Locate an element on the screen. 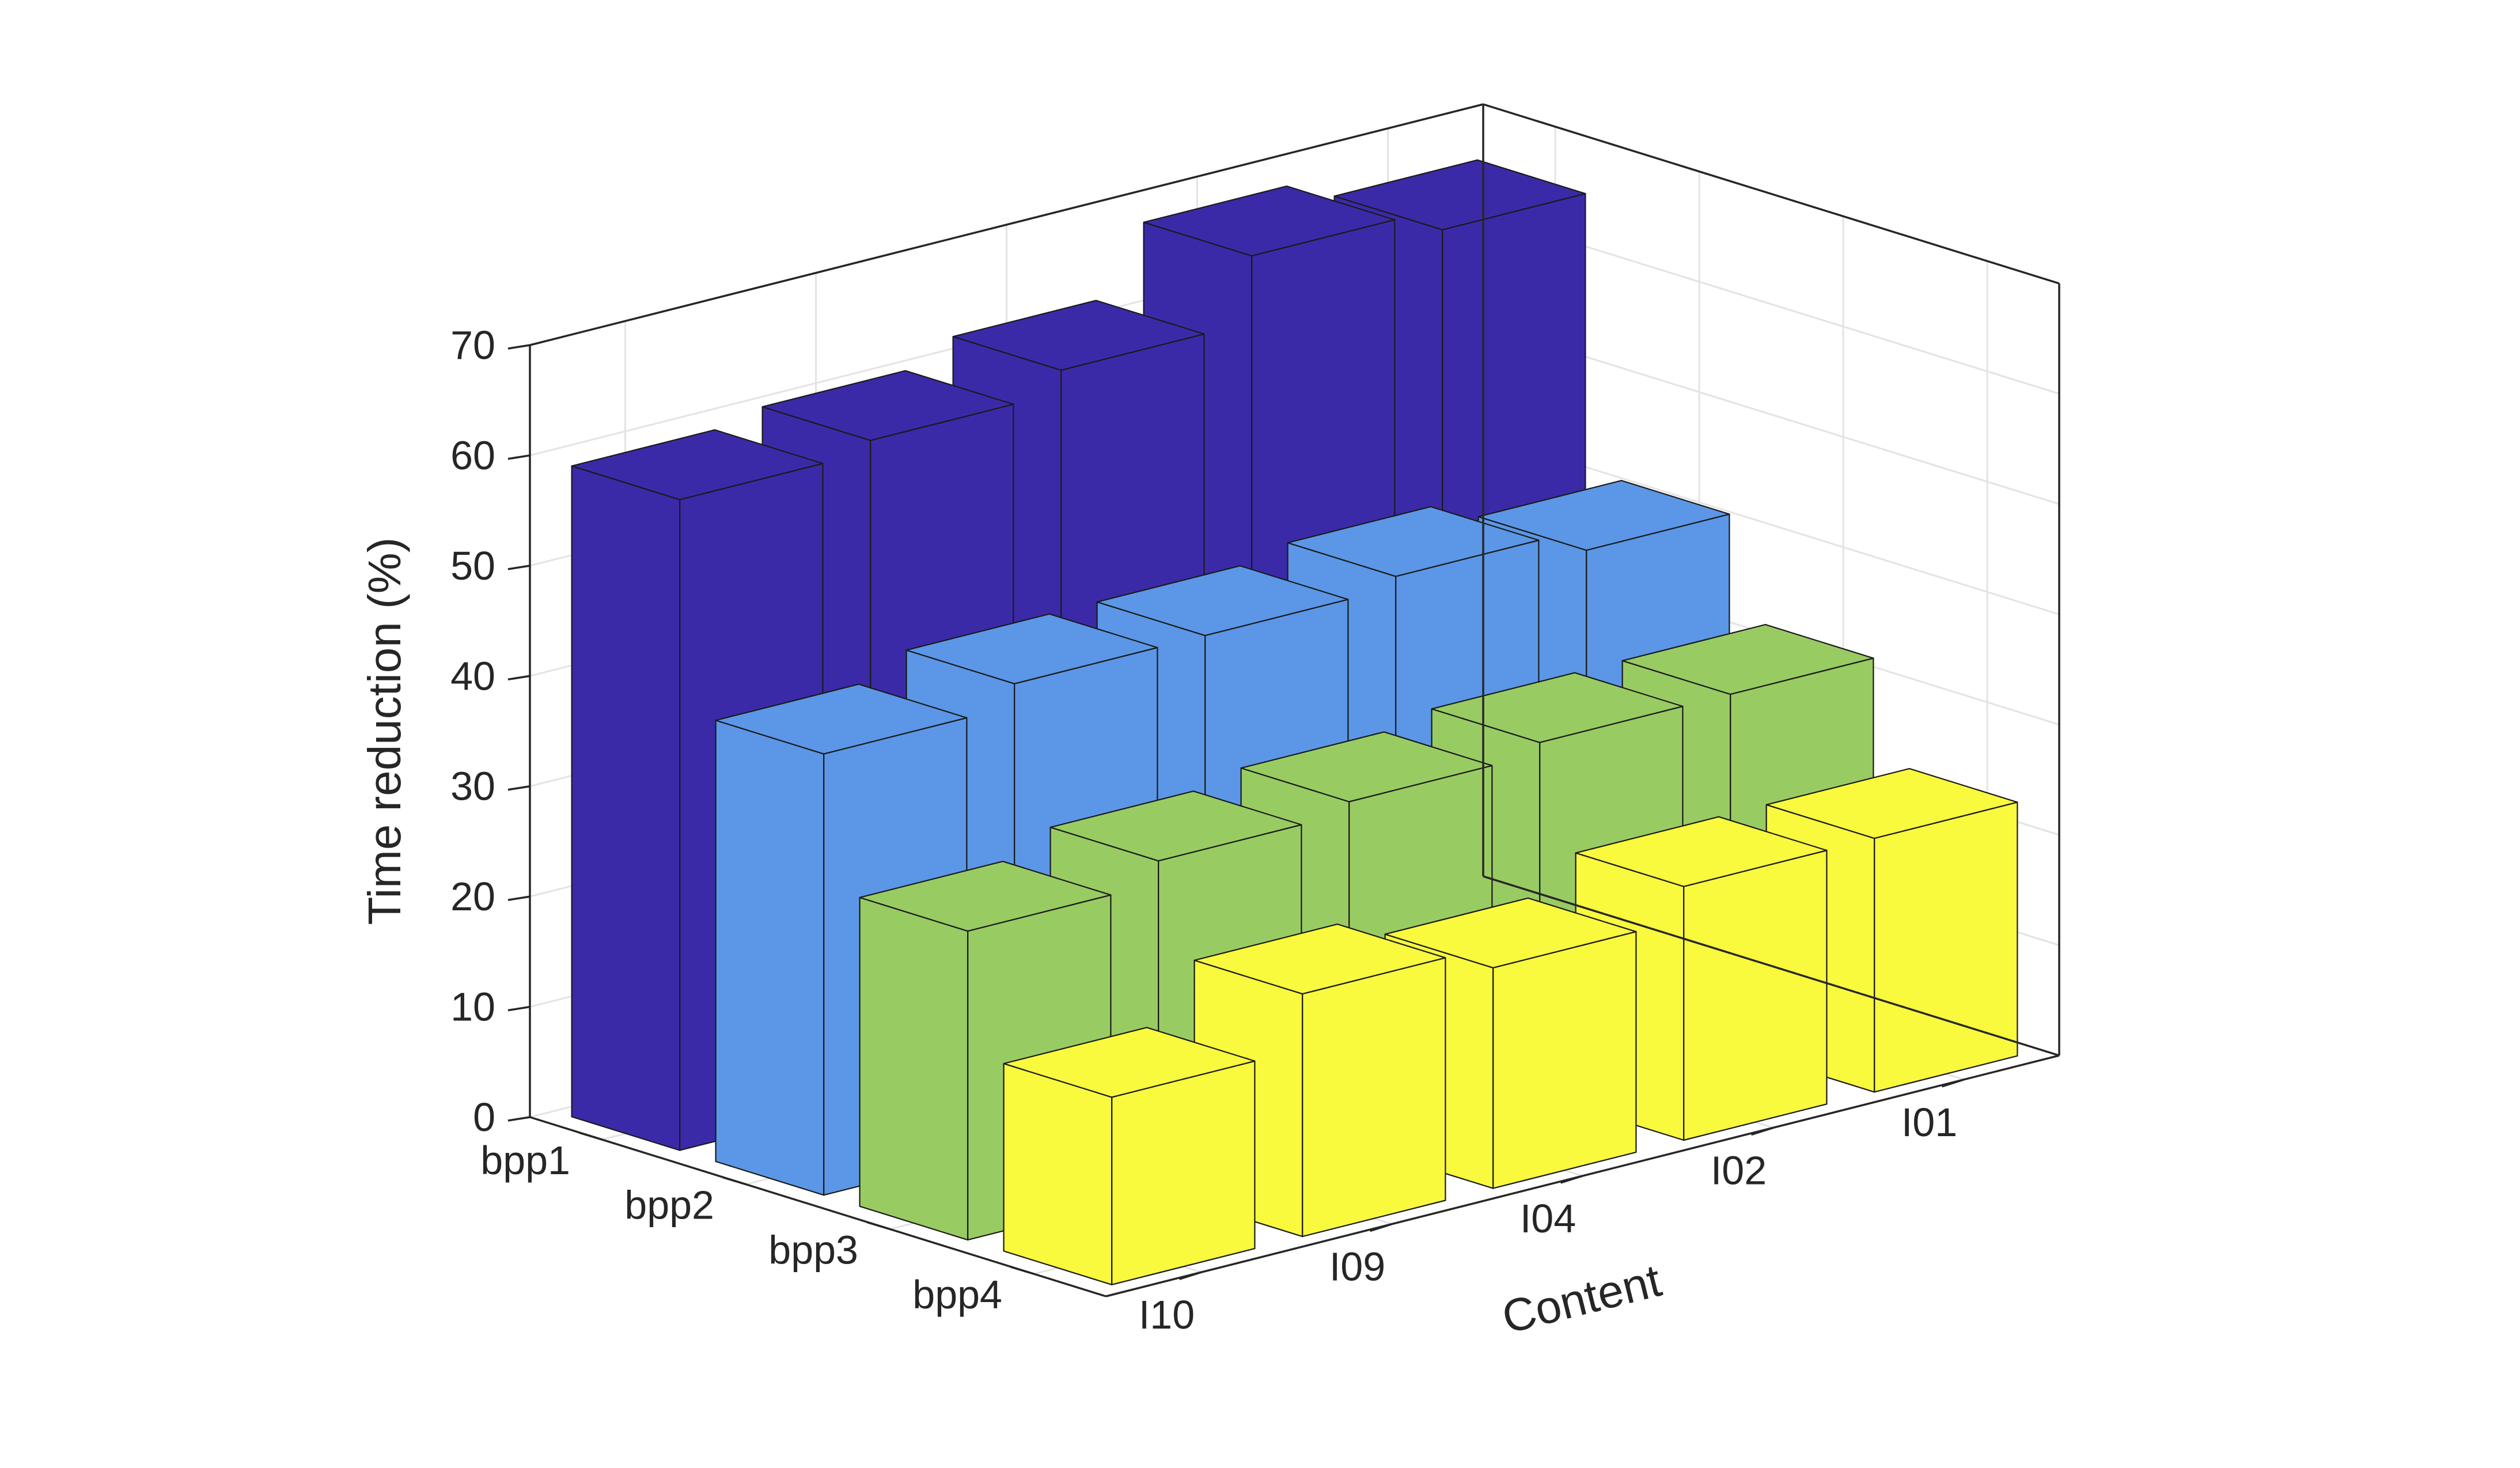 This screenshot has height=1468, width=2520. bitrate-tick-label: bpp2 is located at coordinates (669, 1205).